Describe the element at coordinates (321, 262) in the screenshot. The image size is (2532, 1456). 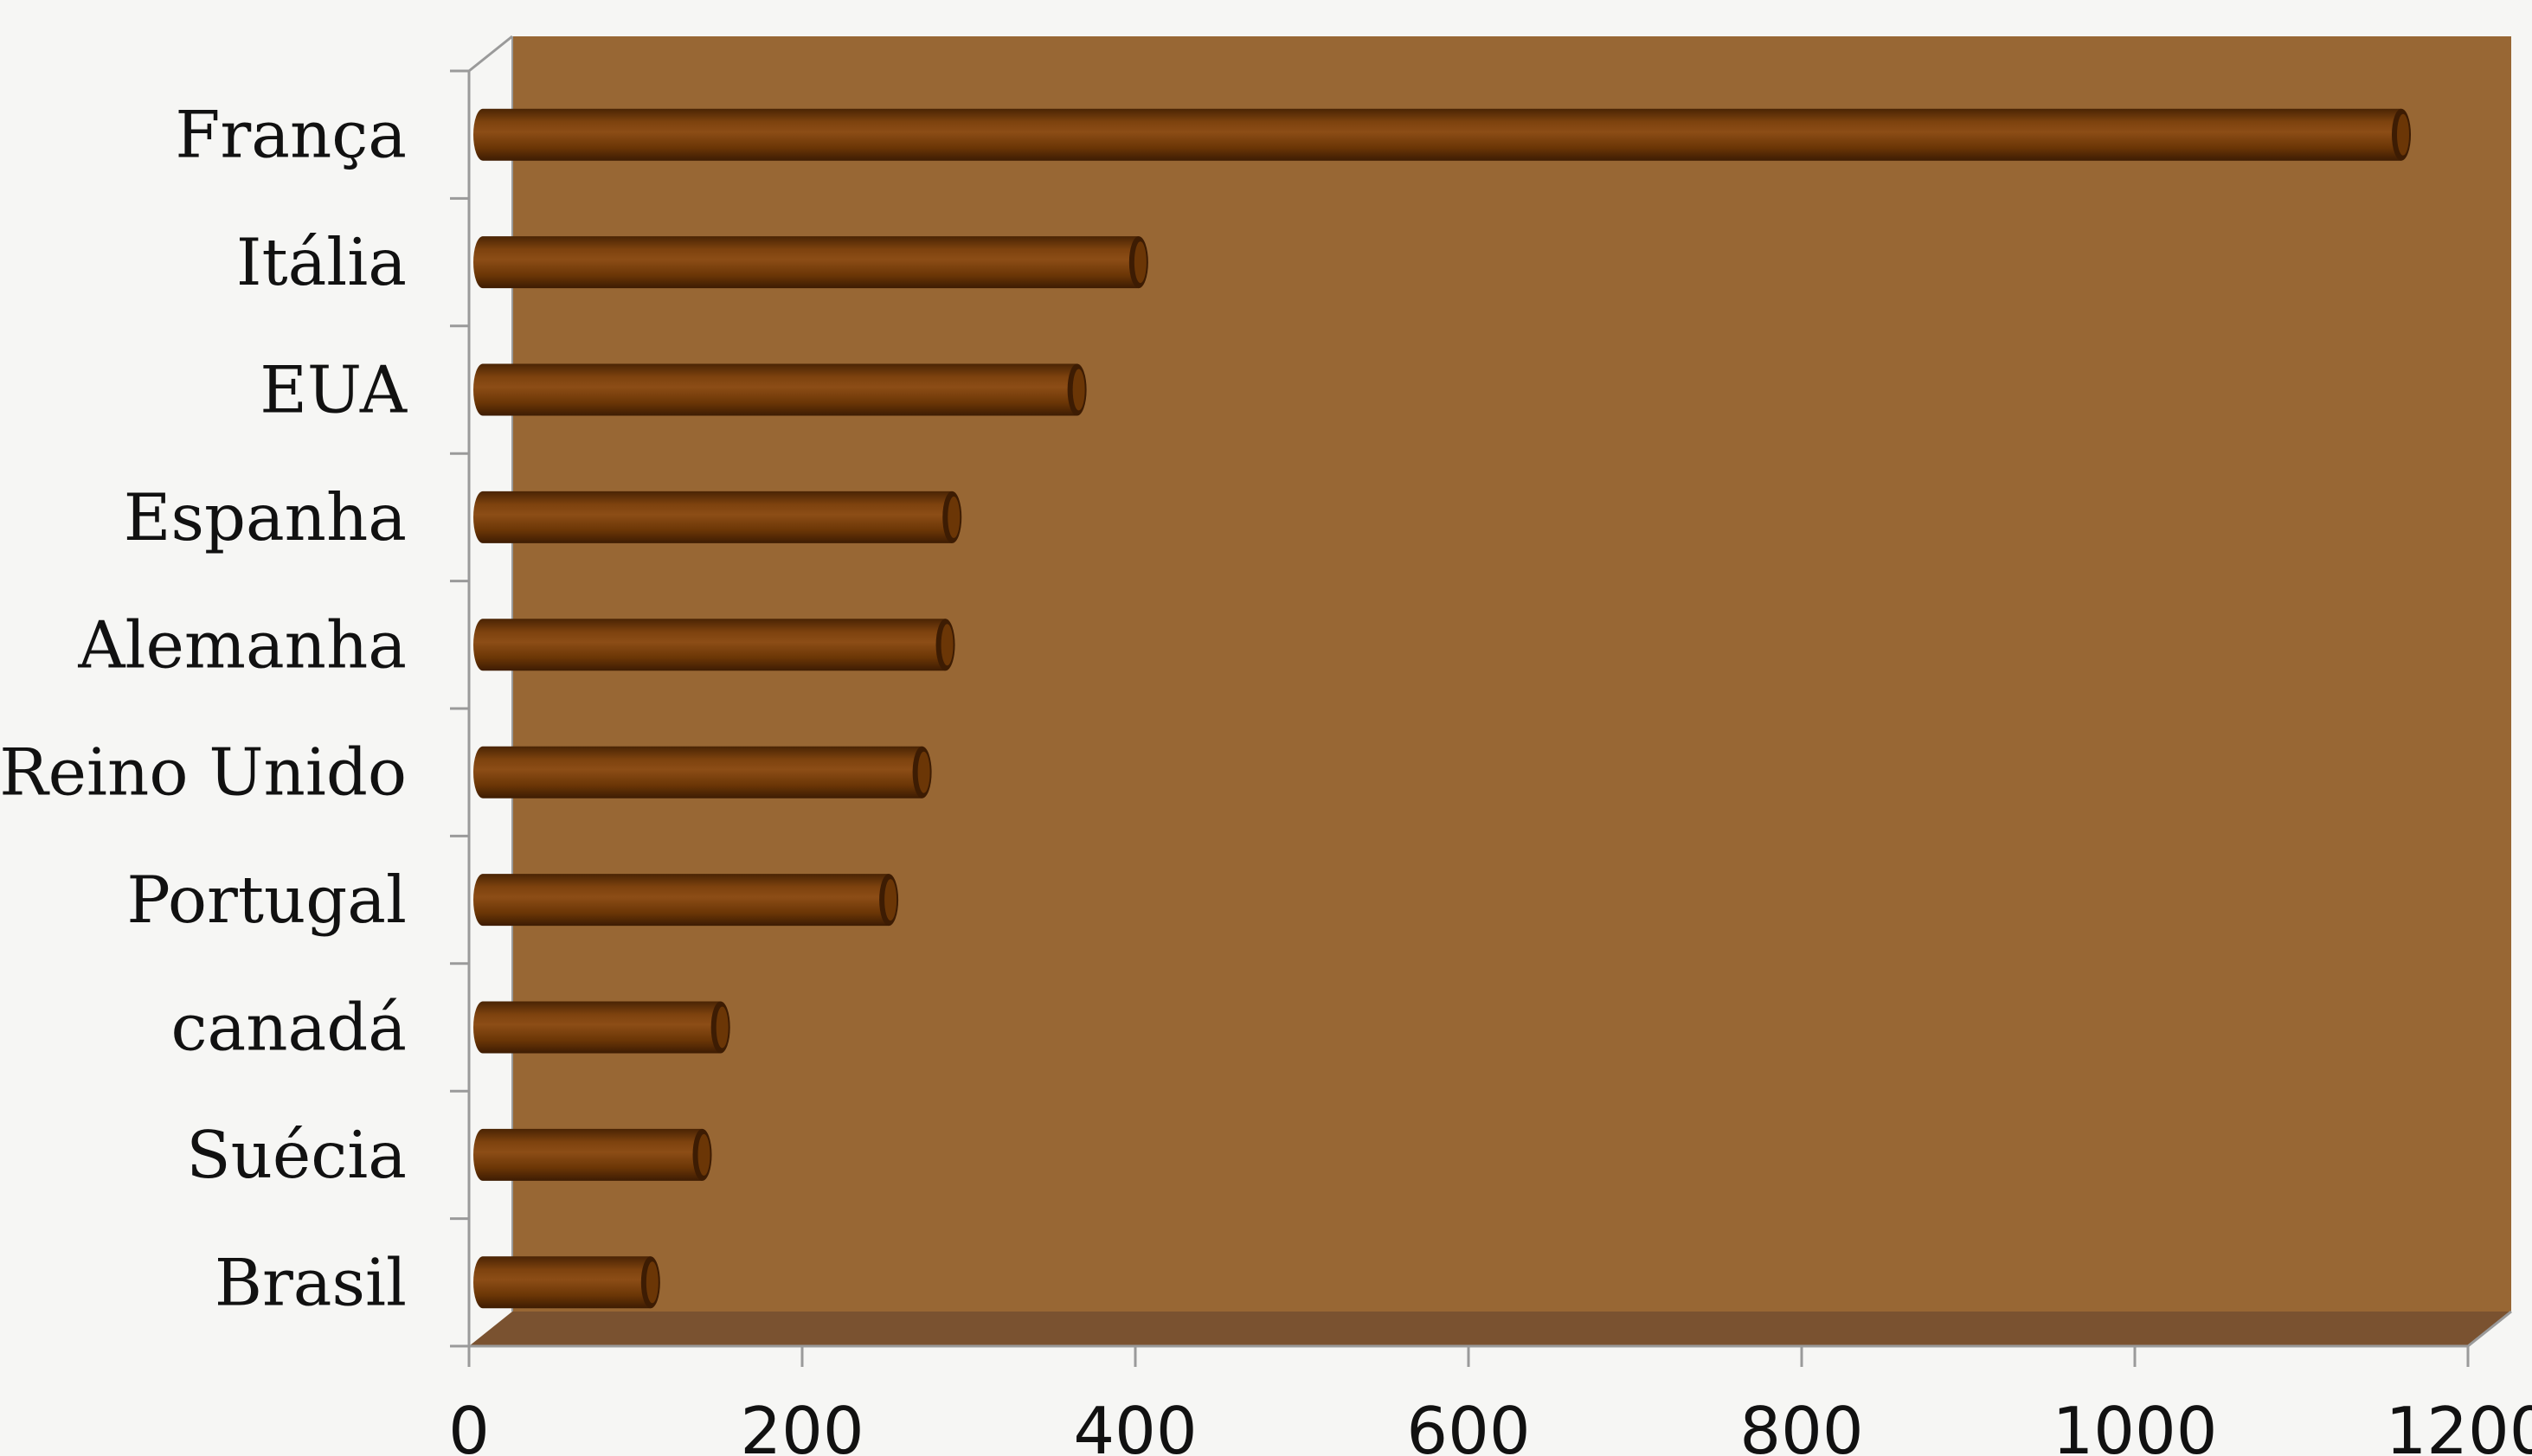
I see `category-label: Itália` at that location.